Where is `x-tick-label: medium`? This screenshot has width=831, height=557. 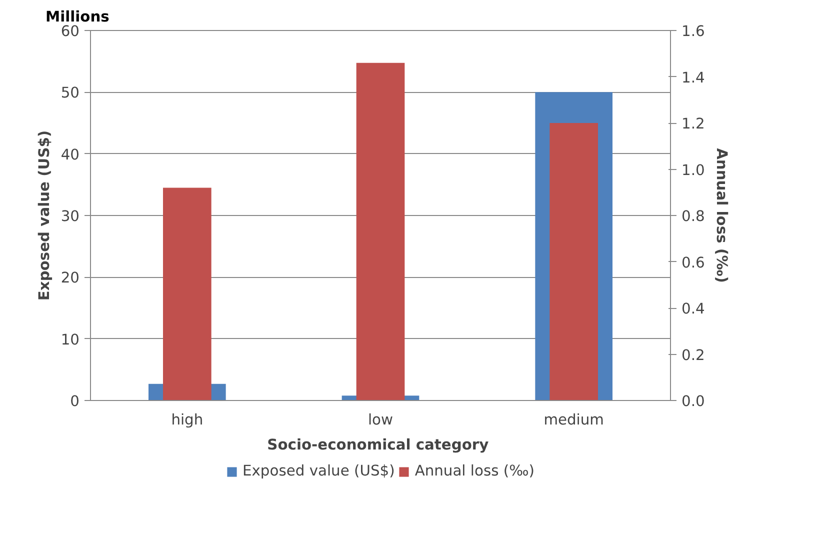
x-tick-label: medium is located at coordinates (574, 420).